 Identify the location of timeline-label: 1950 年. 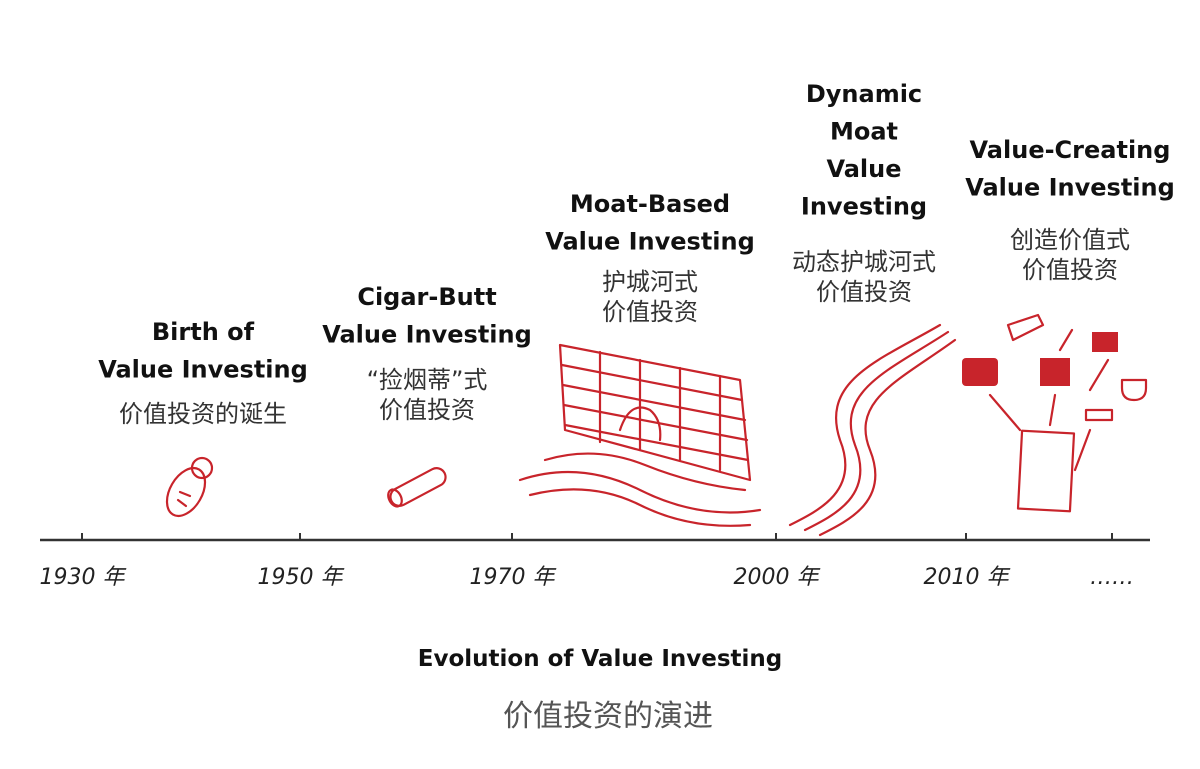
(301, 577).